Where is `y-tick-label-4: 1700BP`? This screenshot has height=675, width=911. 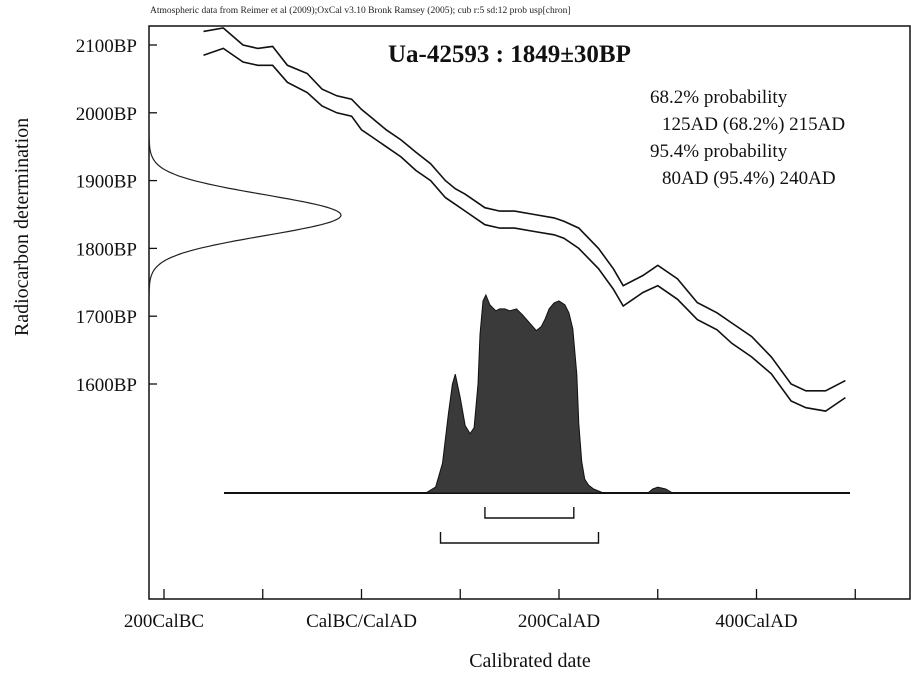
y-tick-label-4: 1700BP is located at coordinates (106, 317).